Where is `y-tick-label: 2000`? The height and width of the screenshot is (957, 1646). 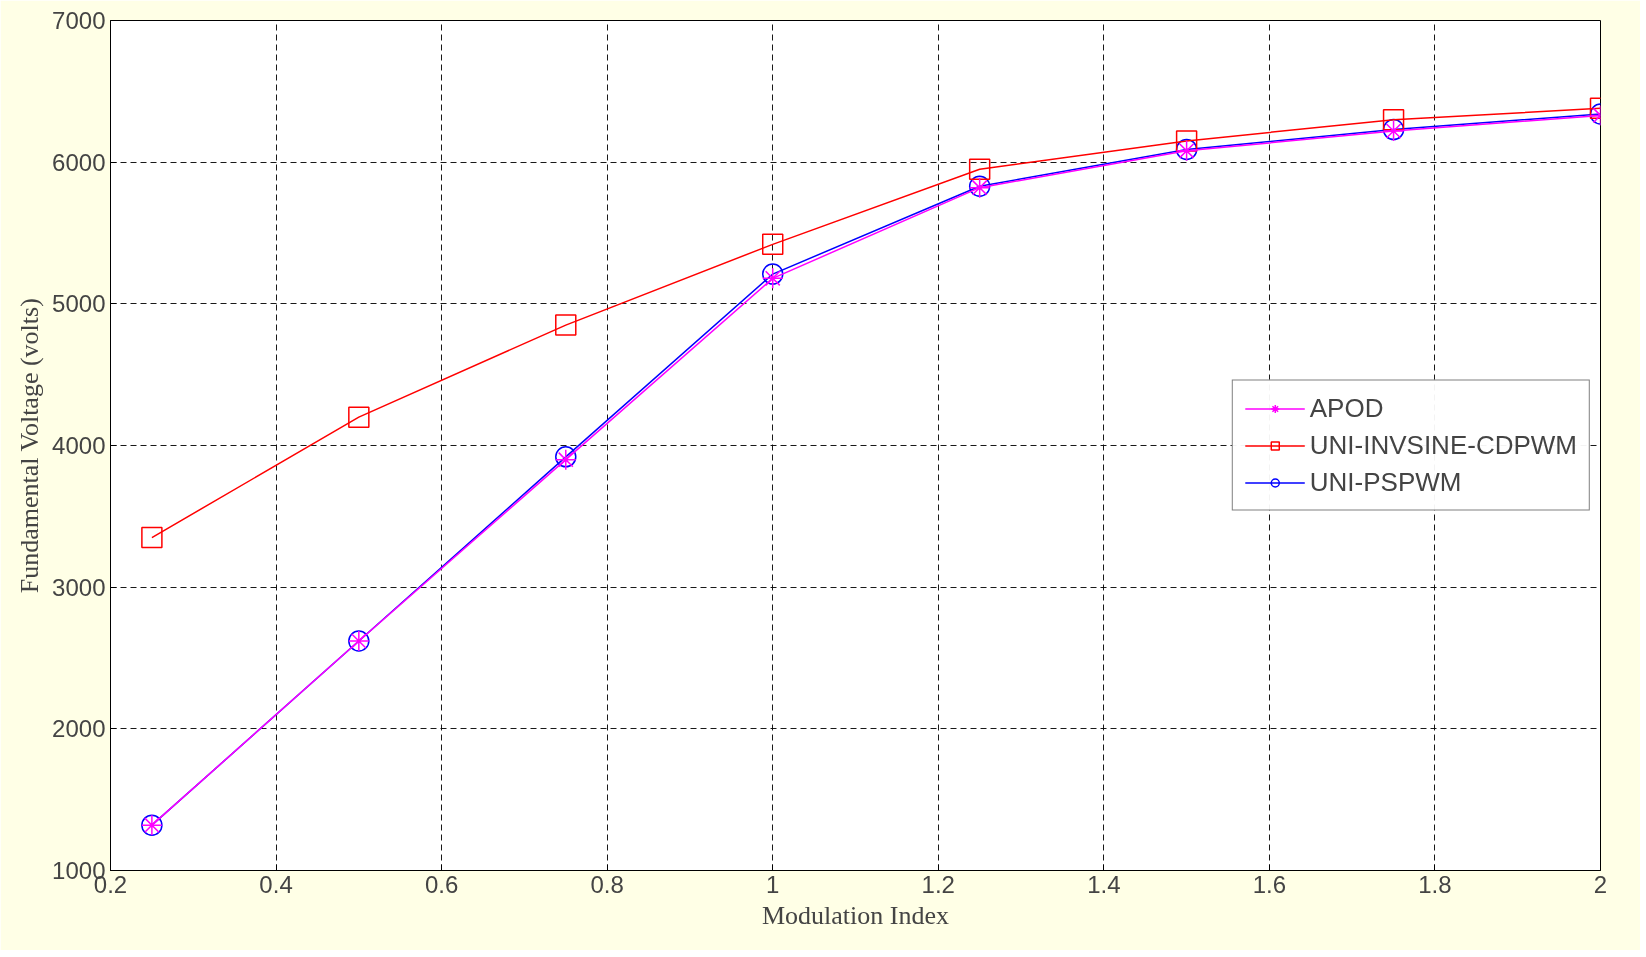 y-tick-label: 2000 is located at coordinates (79, 729).